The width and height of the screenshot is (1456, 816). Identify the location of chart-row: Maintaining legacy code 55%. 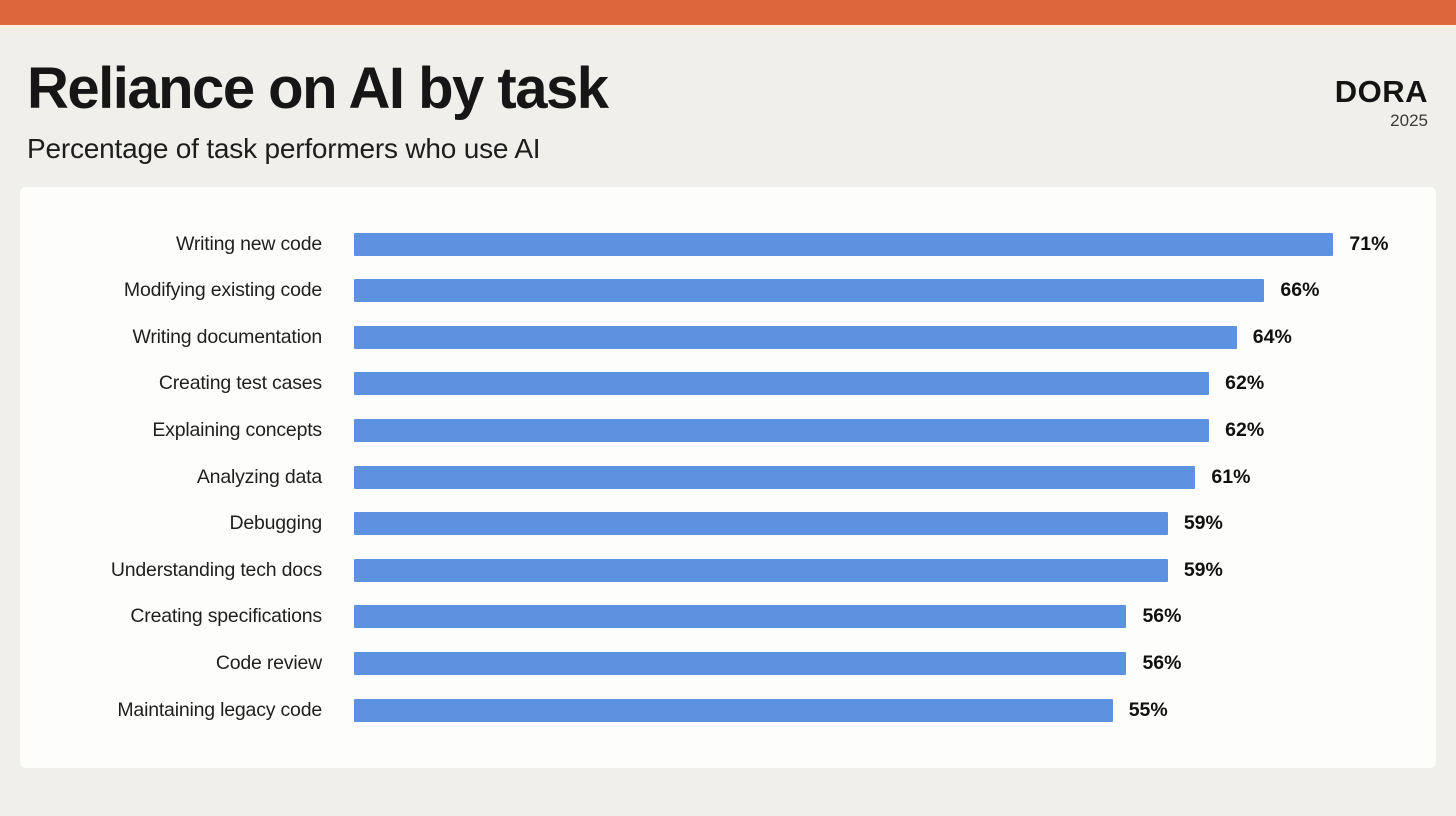
(723, 710).